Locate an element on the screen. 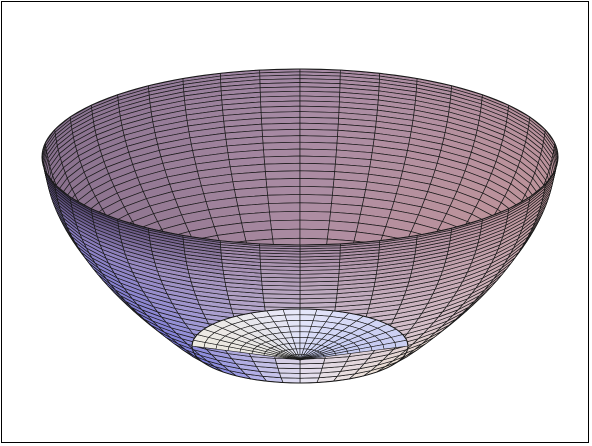 This screenshot has width=592, height=446. bottom-opening is located at coordinates (300, 334).